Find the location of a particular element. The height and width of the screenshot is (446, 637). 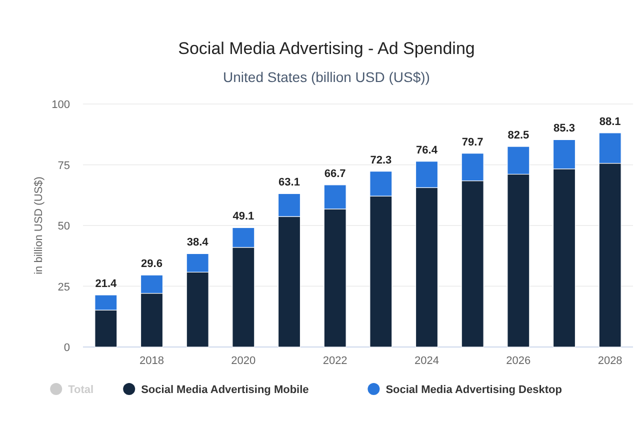

y-axis-title: in billion USD (US$) is located at coordinates (39, 225).